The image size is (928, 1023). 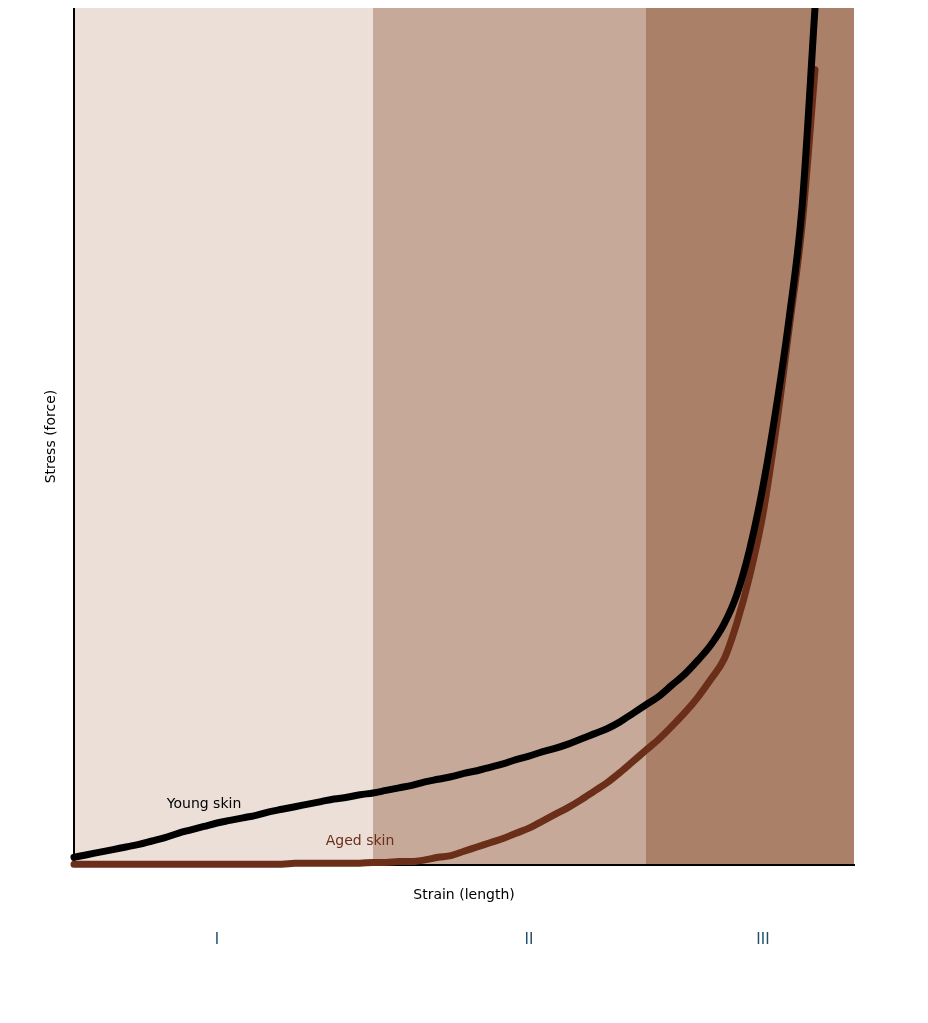 What do you see at coordinates (50, 436) in the screenshot?
I see `y-axis-title: Stress (force)` at bounding box center [50, 436].